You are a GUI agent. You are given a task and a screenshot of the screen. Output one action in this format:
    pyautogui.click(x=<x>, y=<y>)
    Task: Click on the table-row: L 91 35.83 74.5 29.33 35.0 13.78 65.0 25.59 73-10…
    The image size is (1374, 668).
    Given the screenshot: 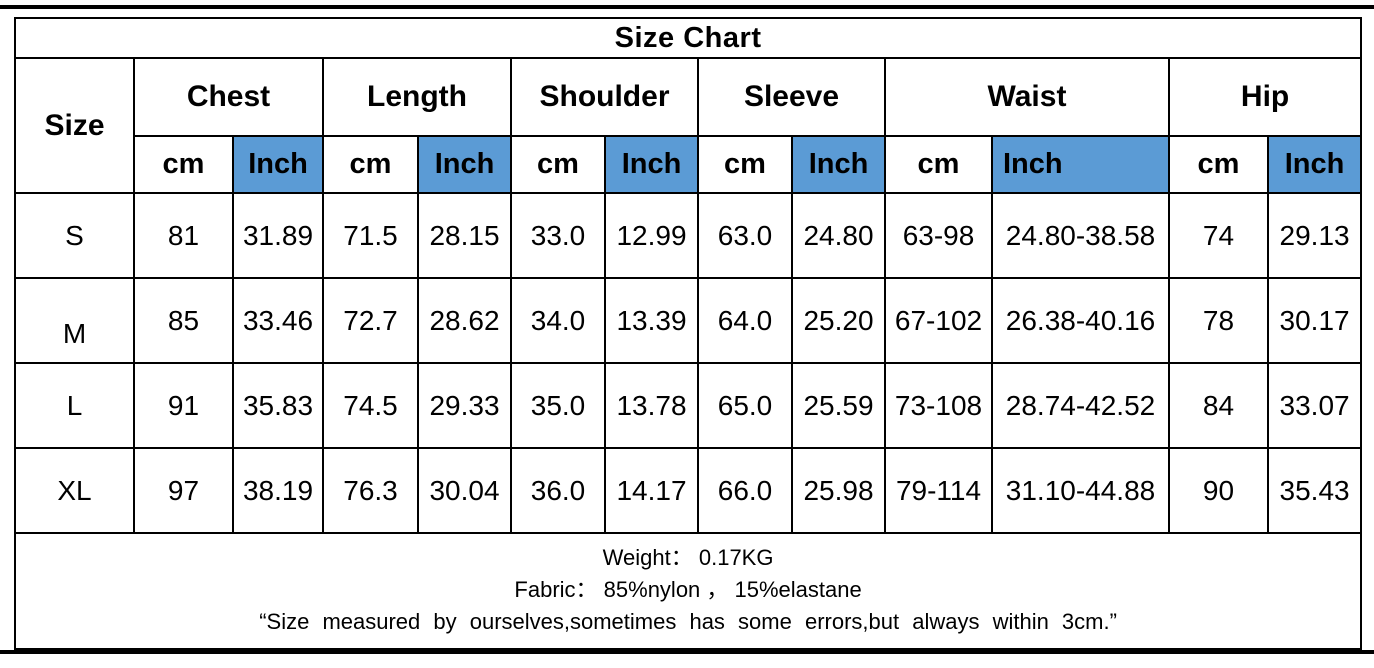 What is the action you would take?
    pyautogui.click(x=688, y=405)
    